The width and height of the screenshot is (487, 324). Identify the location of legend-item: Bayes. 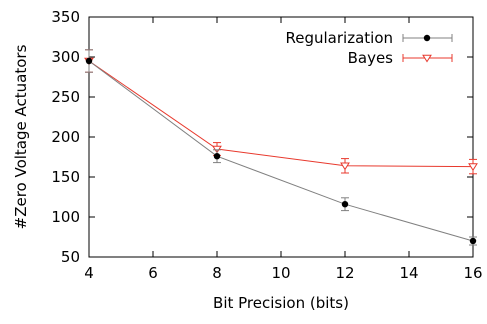
(400, 58).